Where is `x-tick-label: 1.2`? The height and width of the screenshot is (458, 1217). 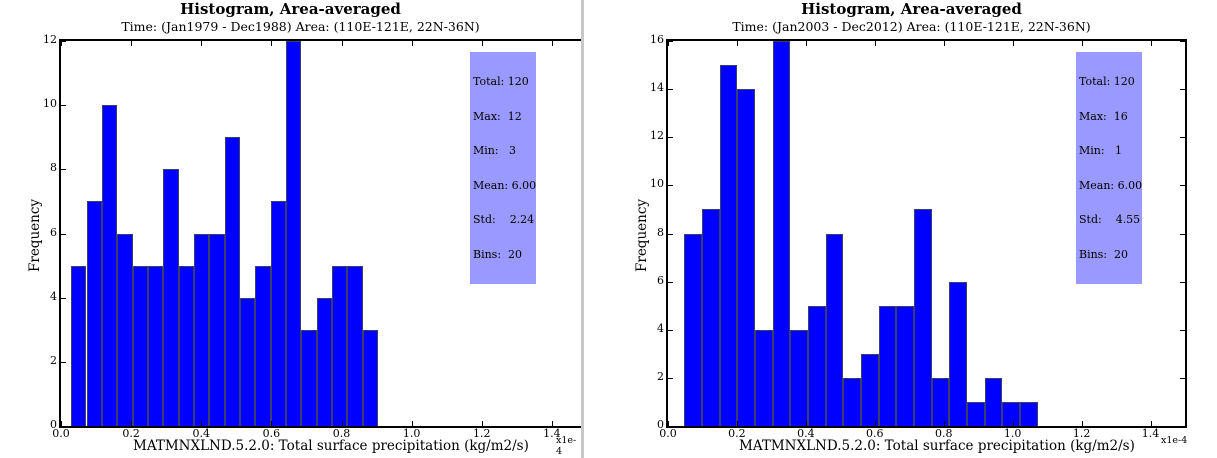 x-tick-label: 1.2 is located at coordinates (482, 433).